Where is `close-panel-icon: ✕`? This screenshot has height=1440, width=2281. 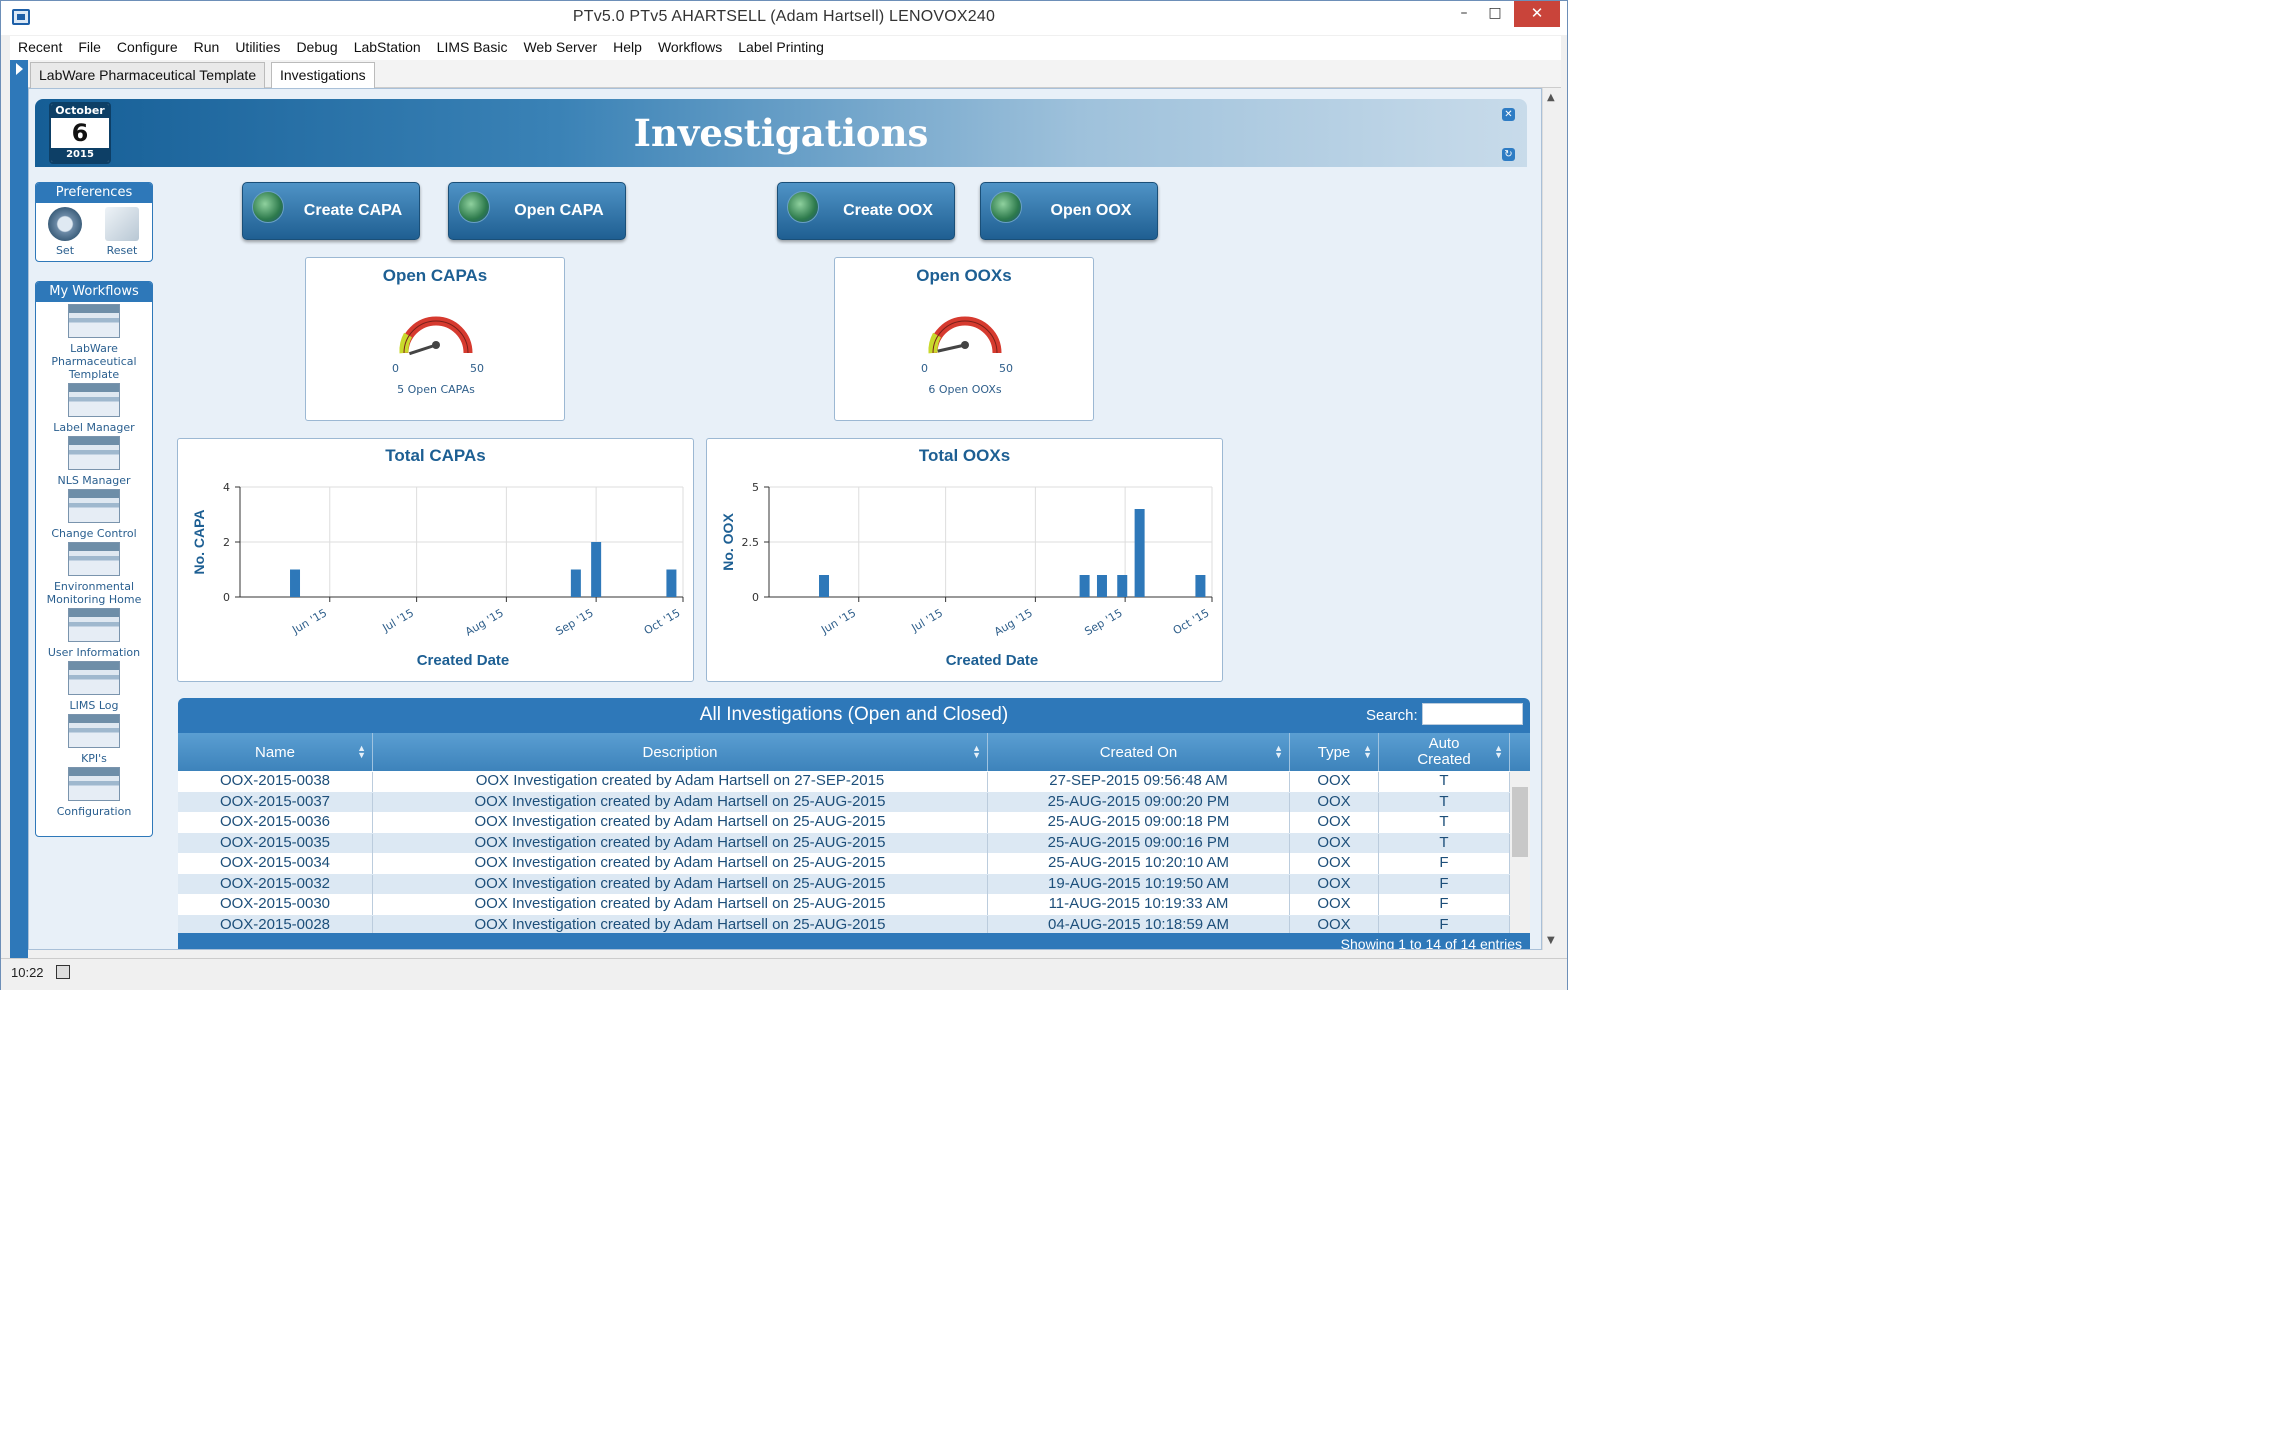 close-panel-icon: ✕ is located at coordinates (1508, 114).